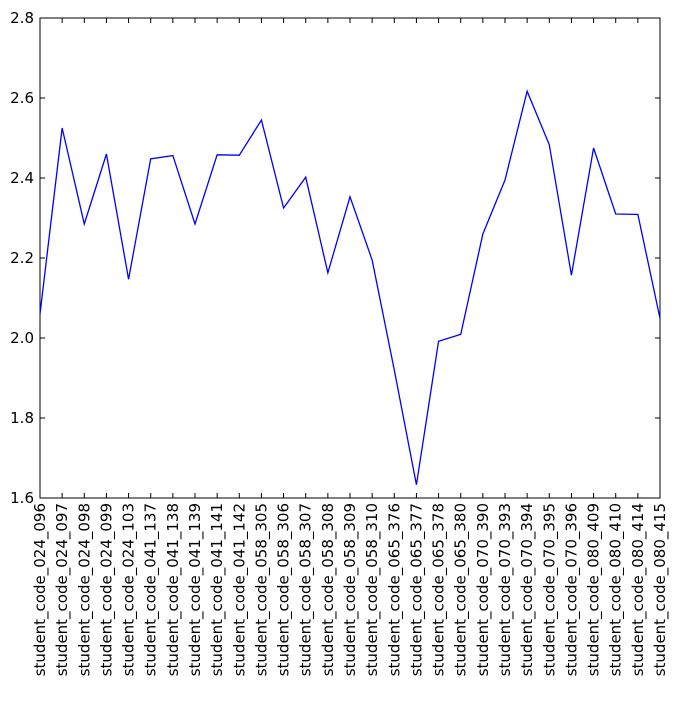 This screenshot has width=678, height=714. Describe the element at coordinates (217, 589) in the screenshot. I see `x-tick-label: student_code_041_141` at that location.